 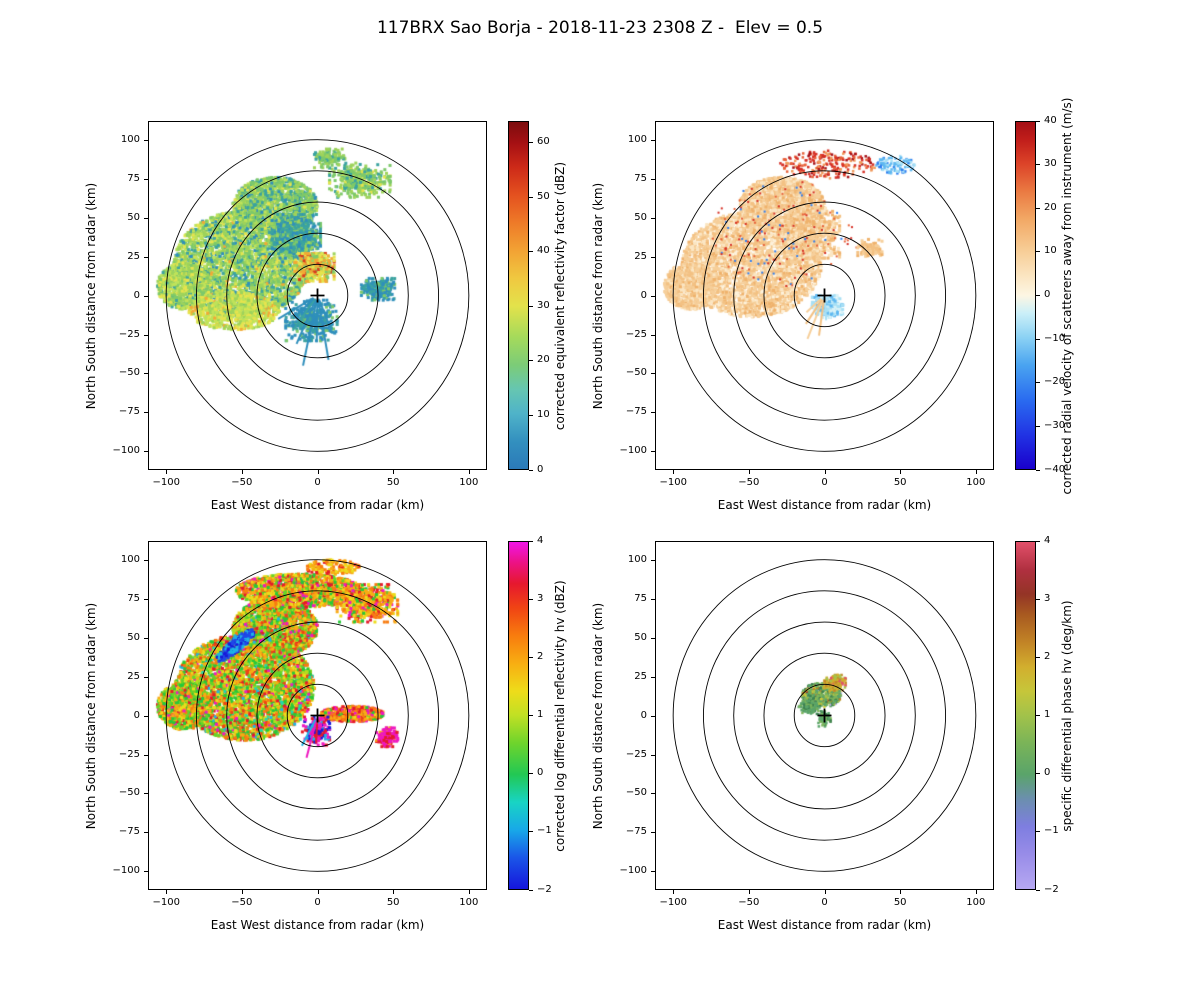 What do you see at coordinates (824, 715) in the screenshot?
I see `plot-area-specific-differential-phase` at bounding box center [824, 715].